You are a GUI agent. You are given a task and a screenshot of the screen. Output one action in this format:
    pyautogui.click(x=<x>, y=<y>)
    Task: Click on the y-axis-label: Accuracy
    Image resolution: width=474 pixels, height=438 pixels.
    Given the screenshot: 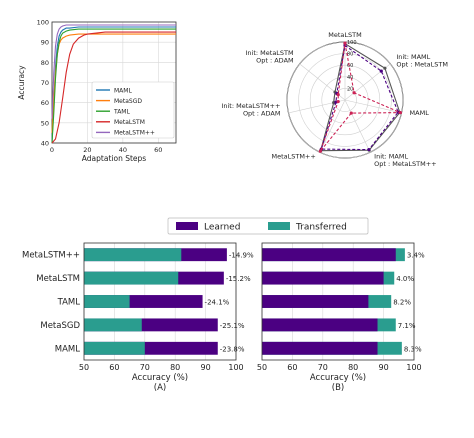 What is the action you would take?
    pyautogui.click(x=21, y=82)
    